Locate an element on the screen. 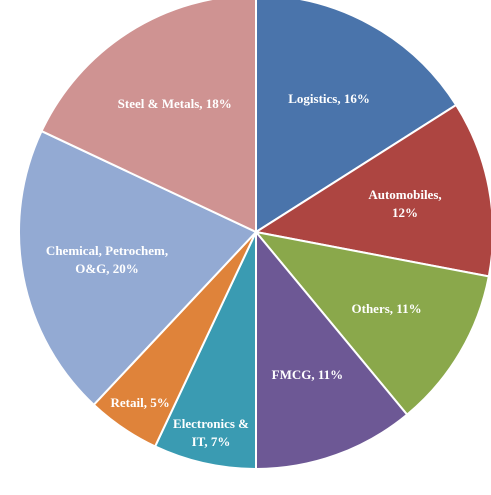  data-label: Electronics & IT, 7% is located at coordinates (211, 433).